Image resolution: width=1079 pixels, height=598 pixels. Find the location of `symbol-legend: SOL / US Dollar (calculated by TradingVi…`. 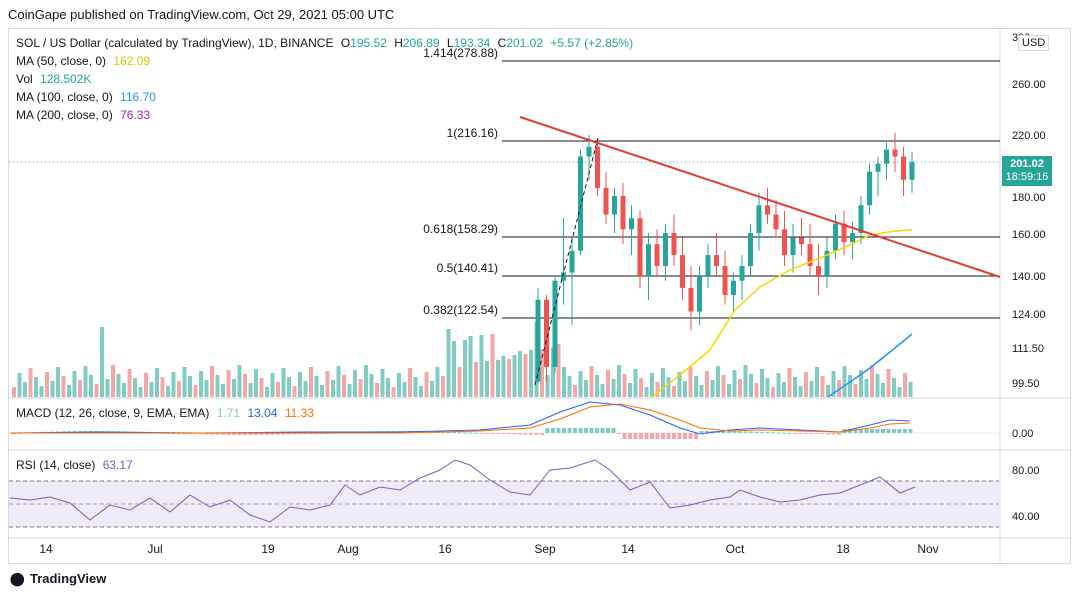

symbol-legend: SOL / US Dollar (calculated by TradingVi… is located at coordinates (326, 43).